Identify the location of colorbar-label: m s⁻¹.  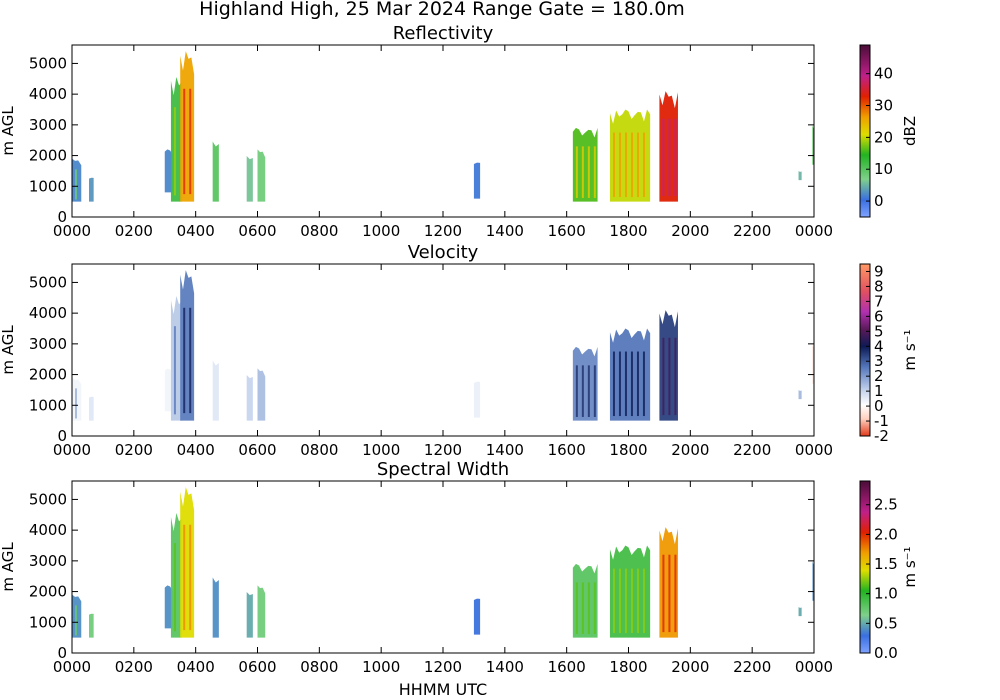
(910, 349).